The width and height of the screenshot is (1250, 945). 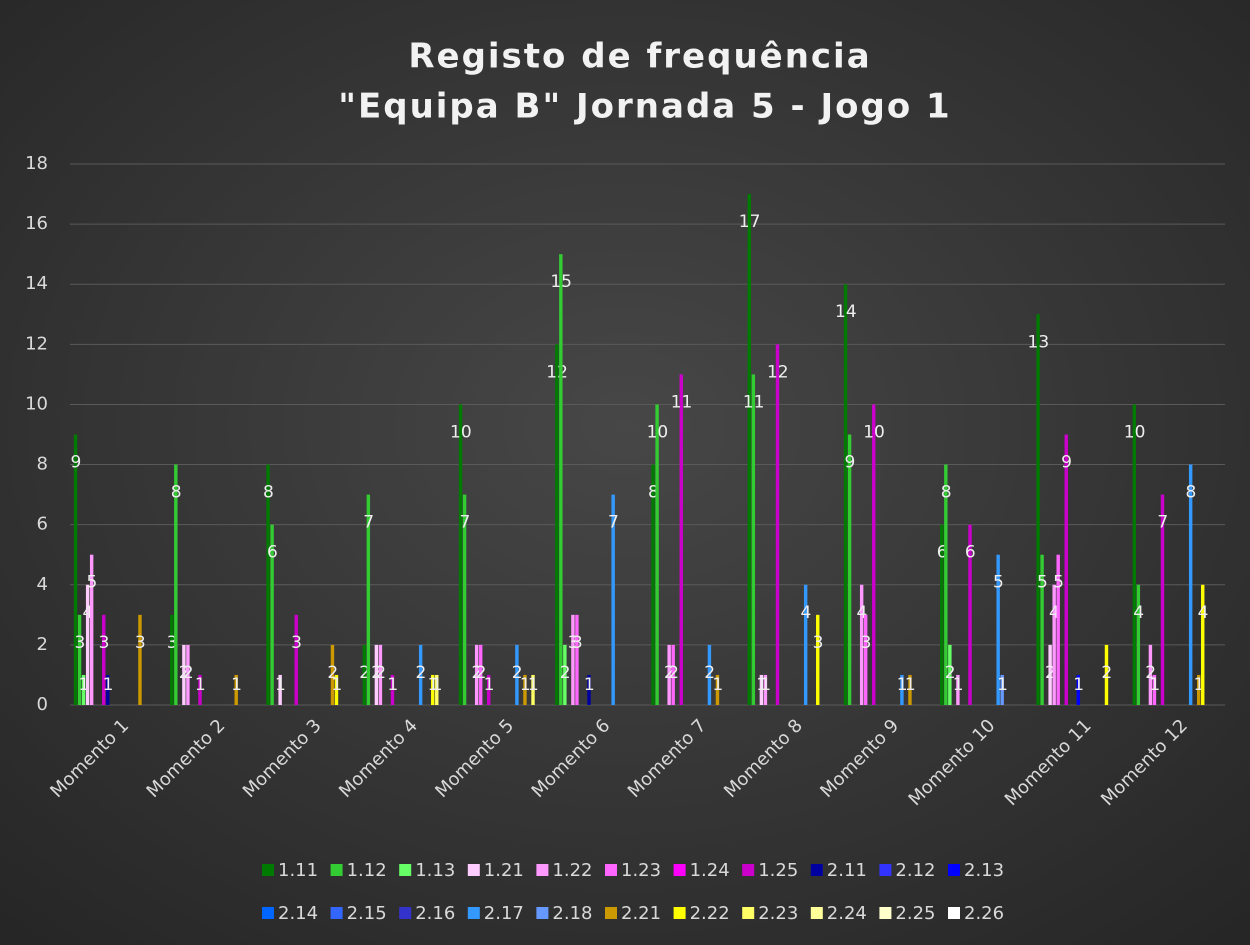 I want to click on y-tick-label: 6, so click(x=42, y=524).